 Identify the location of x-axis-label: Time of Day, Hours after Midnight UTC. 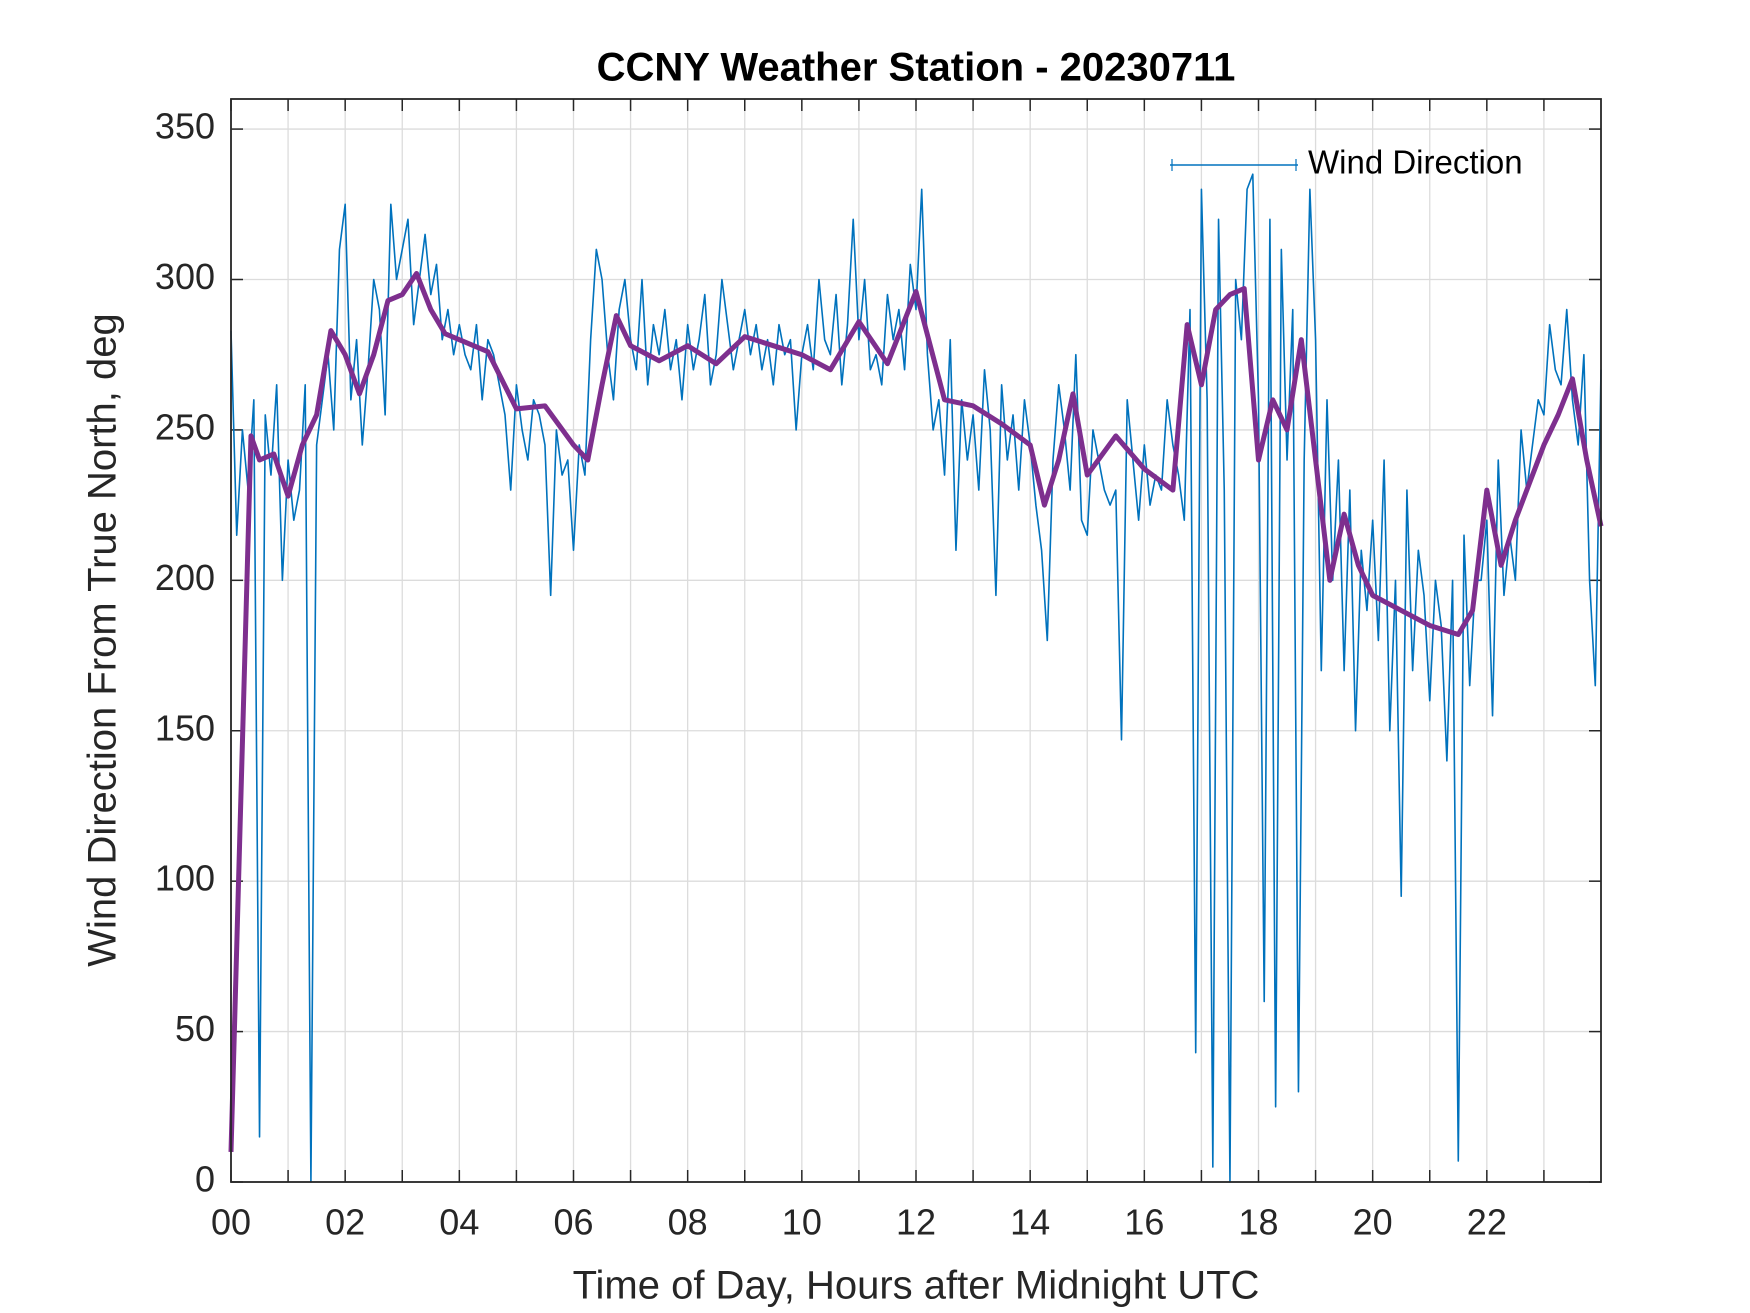
(916, 1286).